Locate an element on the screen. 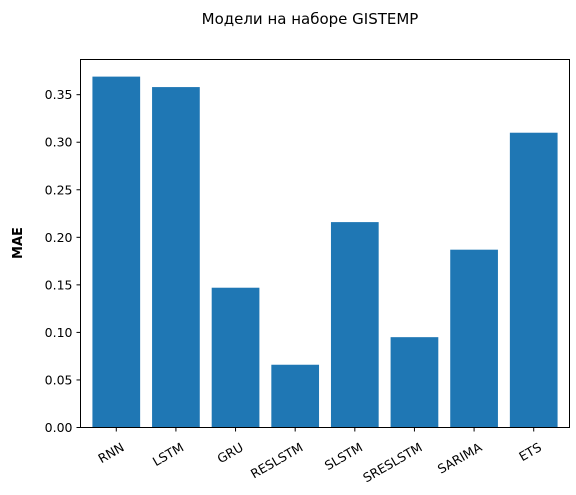  x-tick-label: RESLSTM is located at coordinates (277, 460).